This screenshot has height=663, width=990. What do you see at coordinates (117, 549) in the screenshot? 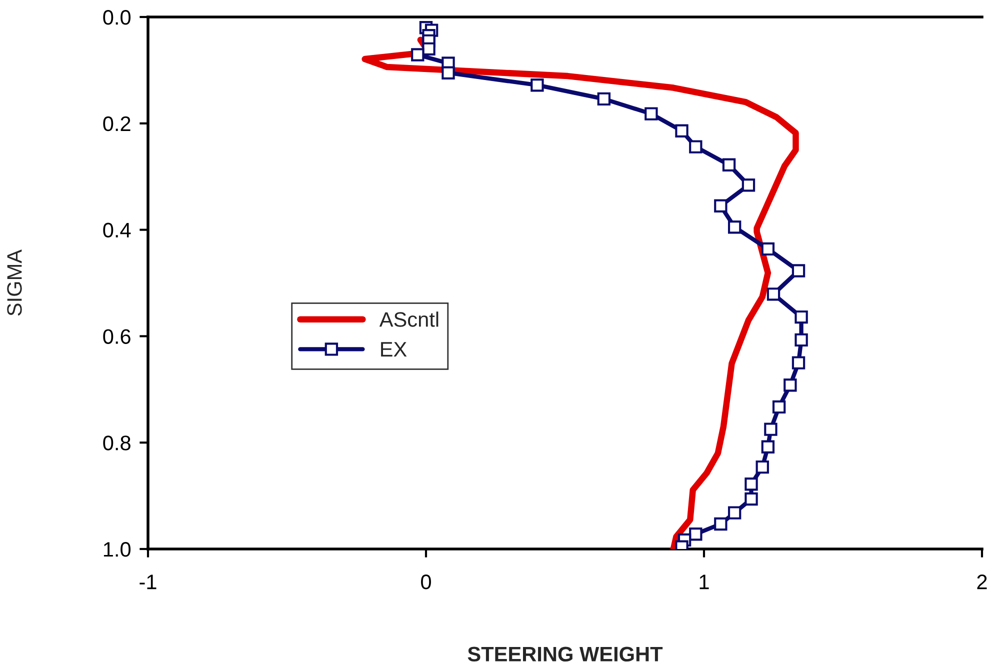
I see `y-tick-label: 1.0` at bounding box center [117, 549].